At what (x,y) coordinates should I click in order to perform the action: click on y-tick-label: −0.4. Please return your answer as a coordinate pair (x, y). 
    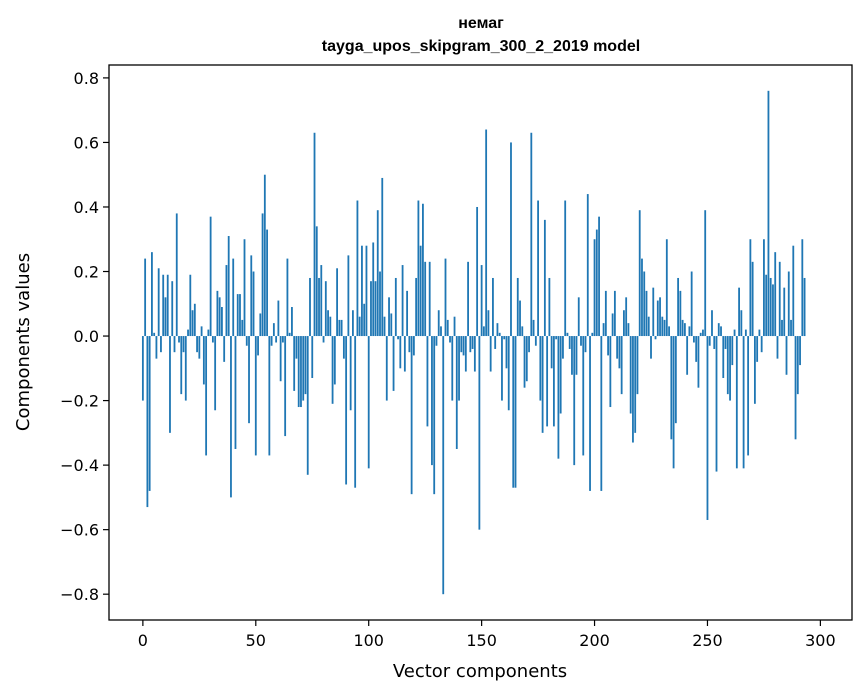
    Looking at the image, I should click on (79, 465).